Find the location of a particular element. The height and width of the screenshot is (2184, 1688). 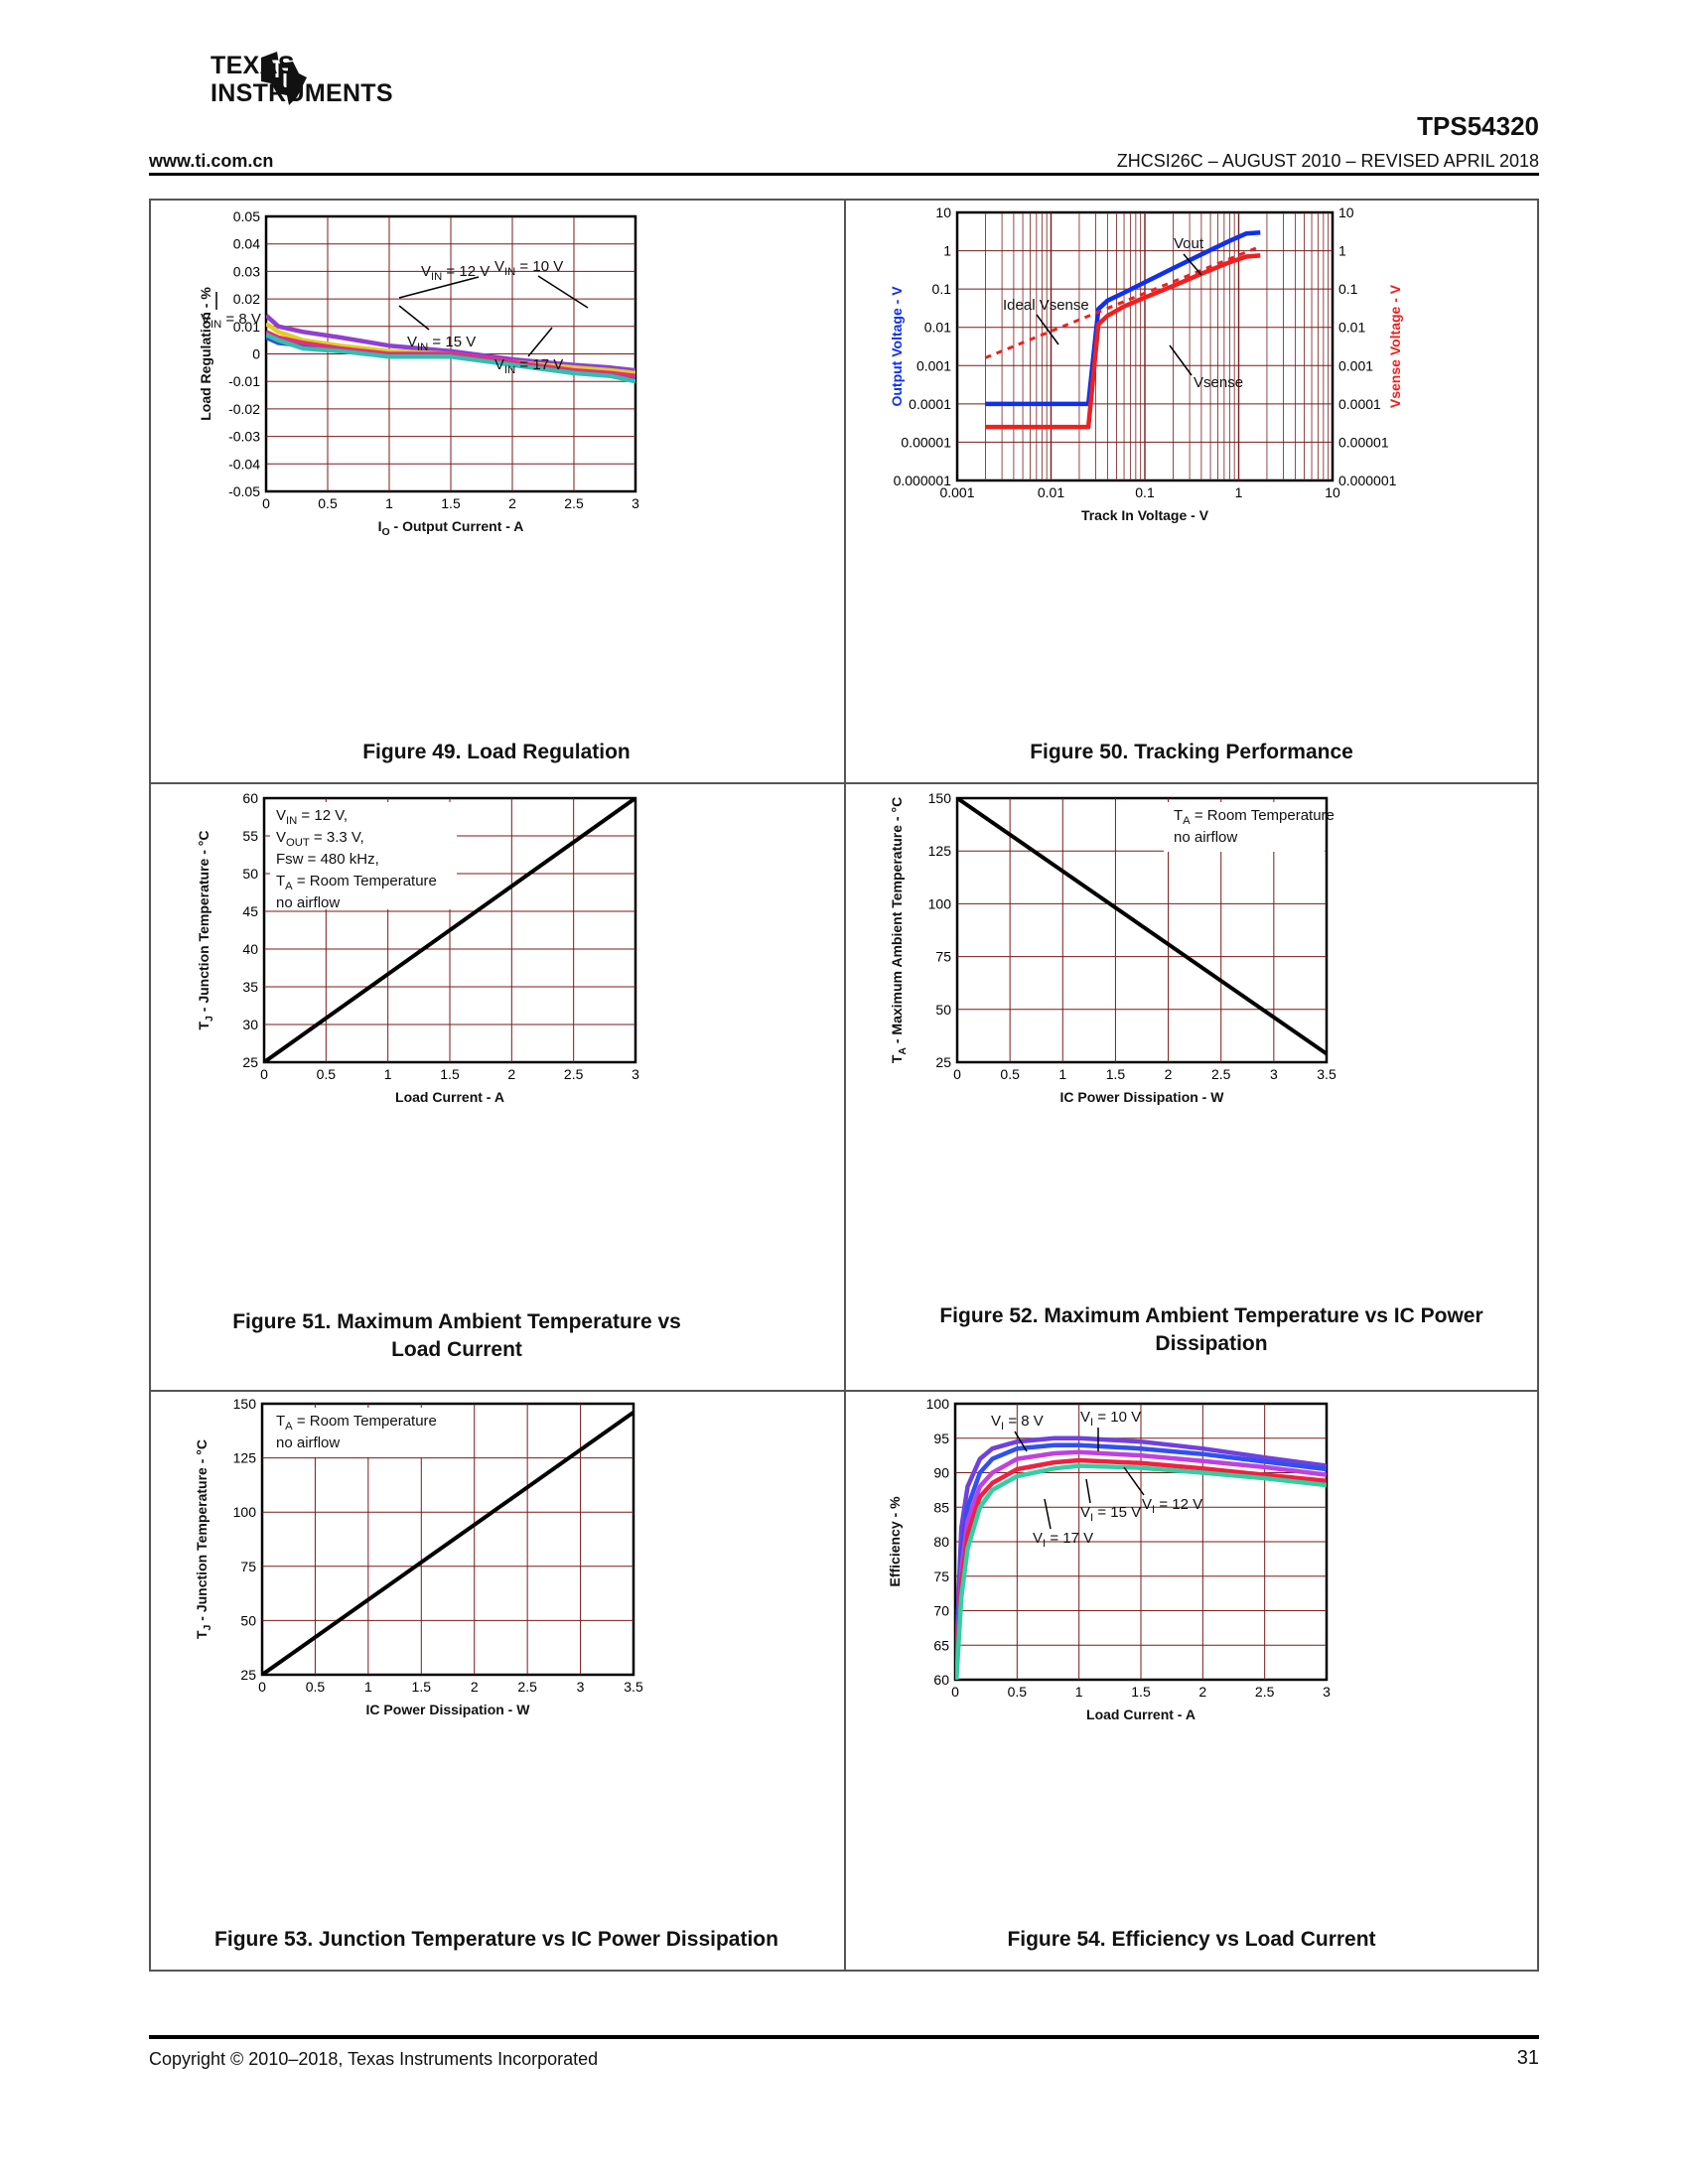

fig54-ytick-label: 100 is located at coordinates (938, 1404).